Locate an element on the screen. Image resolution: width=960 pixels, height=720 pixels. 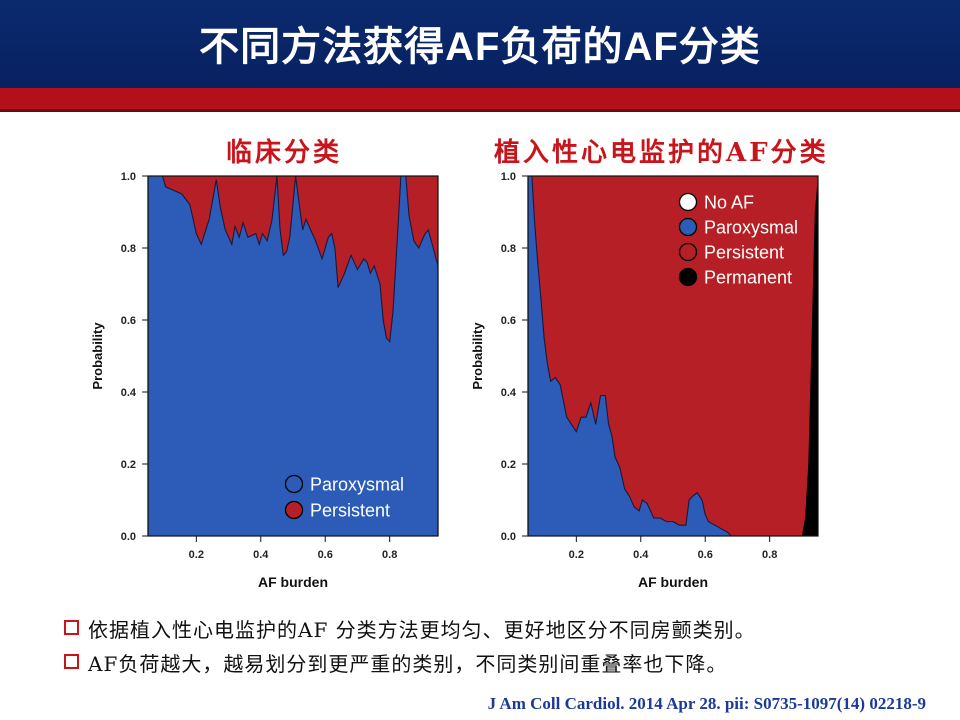
bullet-text: AF负荷越大，越易划分到更严重的类别，不同类别间重叠率也下降。 is located at coordinates (408, 664).